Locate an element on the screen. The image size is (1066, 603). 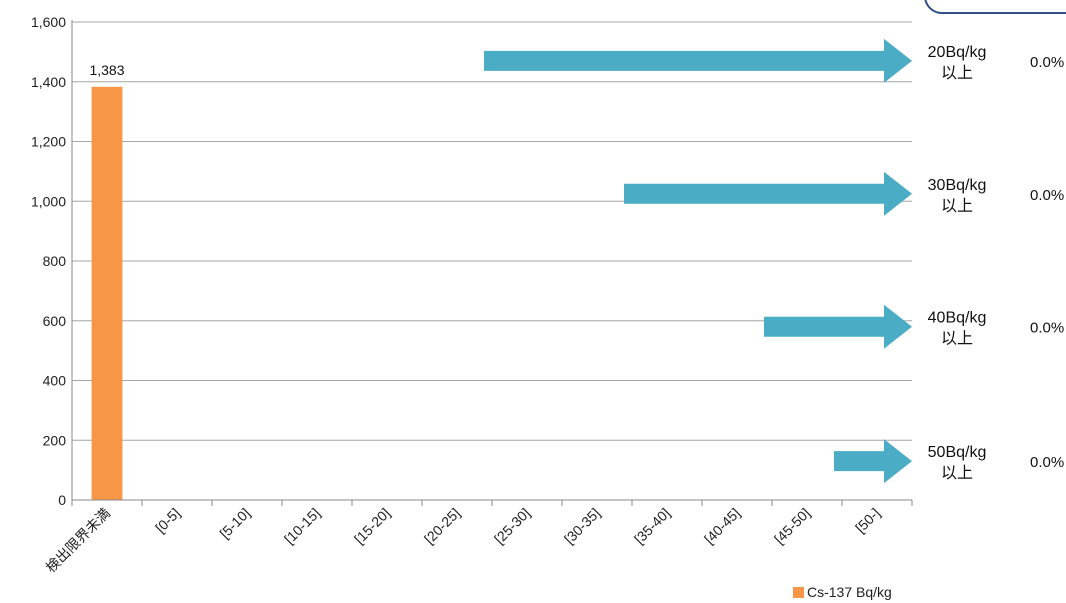
y-tick-label: 0 is located at coordinates (62, 500).